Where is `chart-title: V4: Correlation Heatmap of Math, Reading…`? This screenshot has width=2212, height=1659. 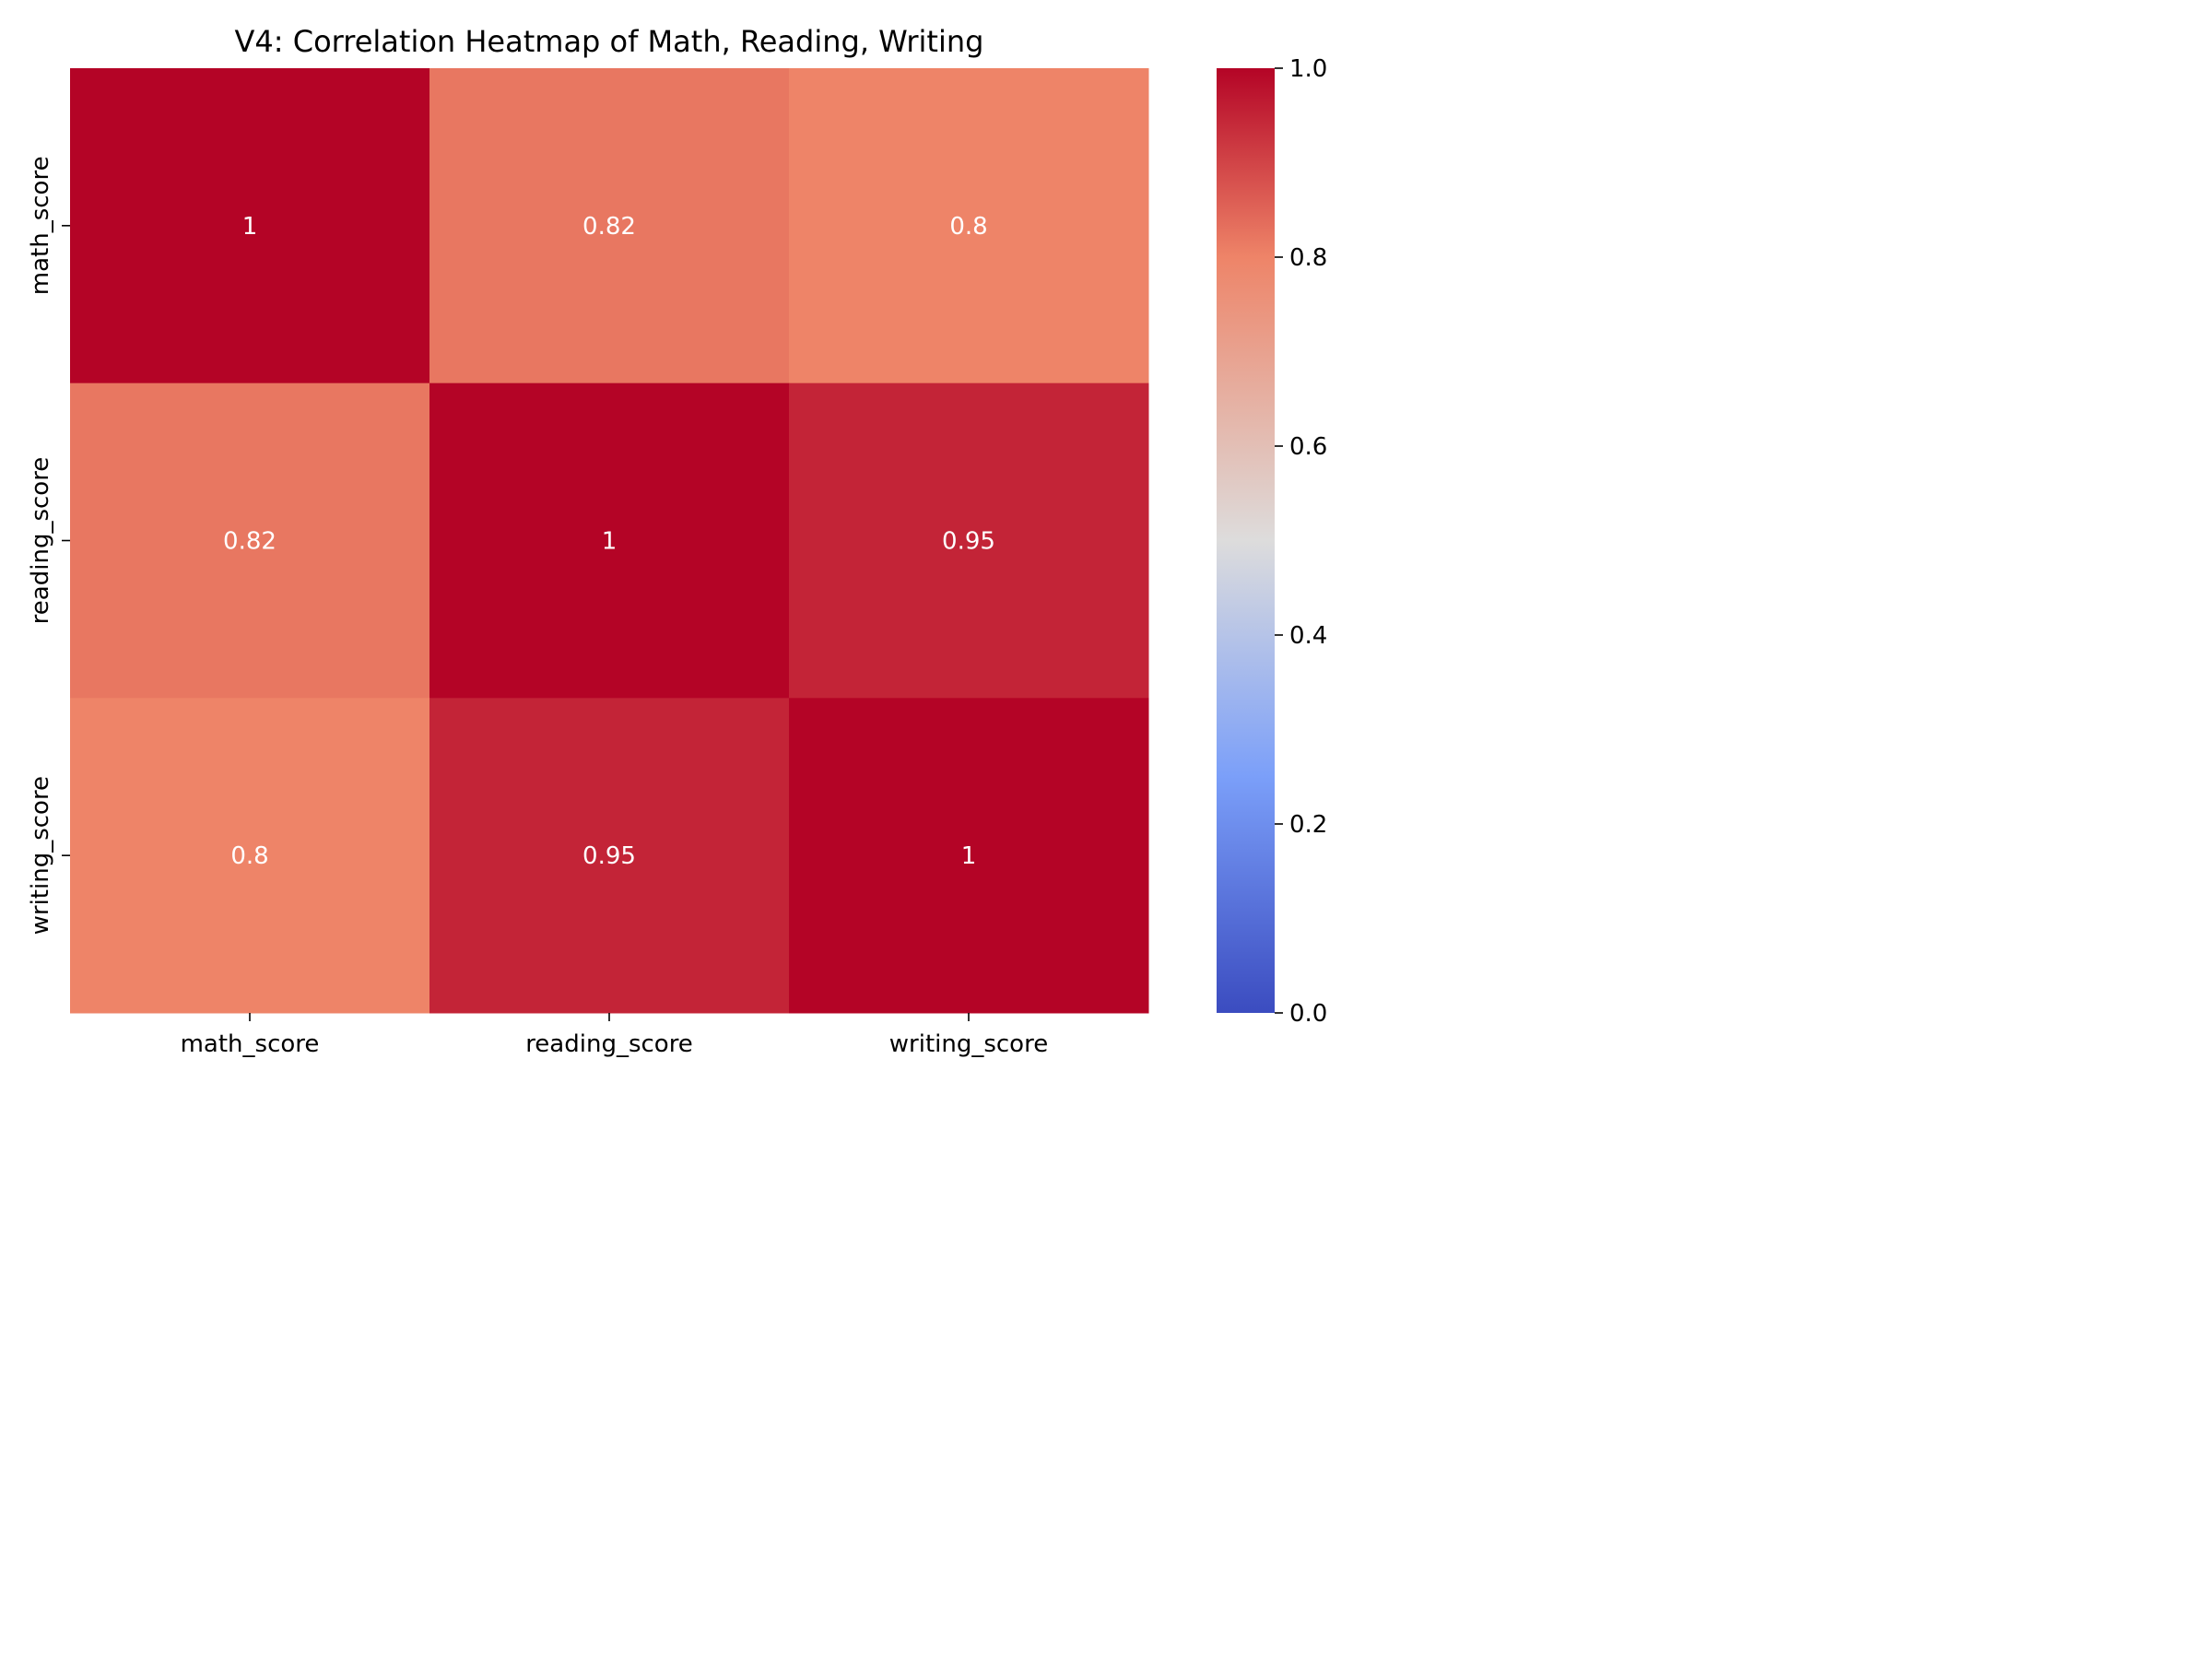 chart-title: V4: Correlation Heatmap of Math, Reading… is located at coordinates (609, 41).